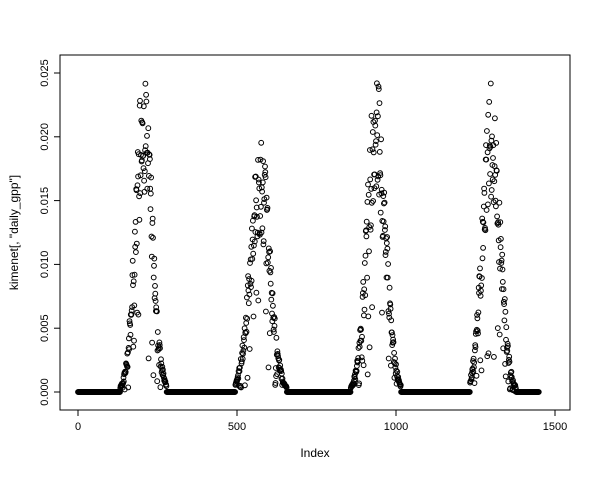 The height and width of the screenshot is (485, 600). I want to click on y-tick-label: 0.015, so click(45, 201).